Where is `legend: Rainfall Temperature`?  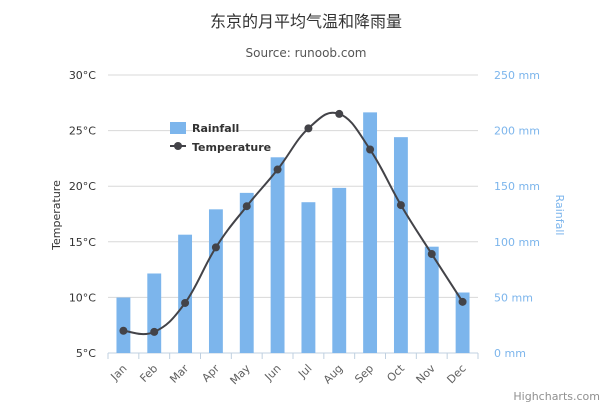 legend: Rainfall Temperature is located at coordinates (220, 138).